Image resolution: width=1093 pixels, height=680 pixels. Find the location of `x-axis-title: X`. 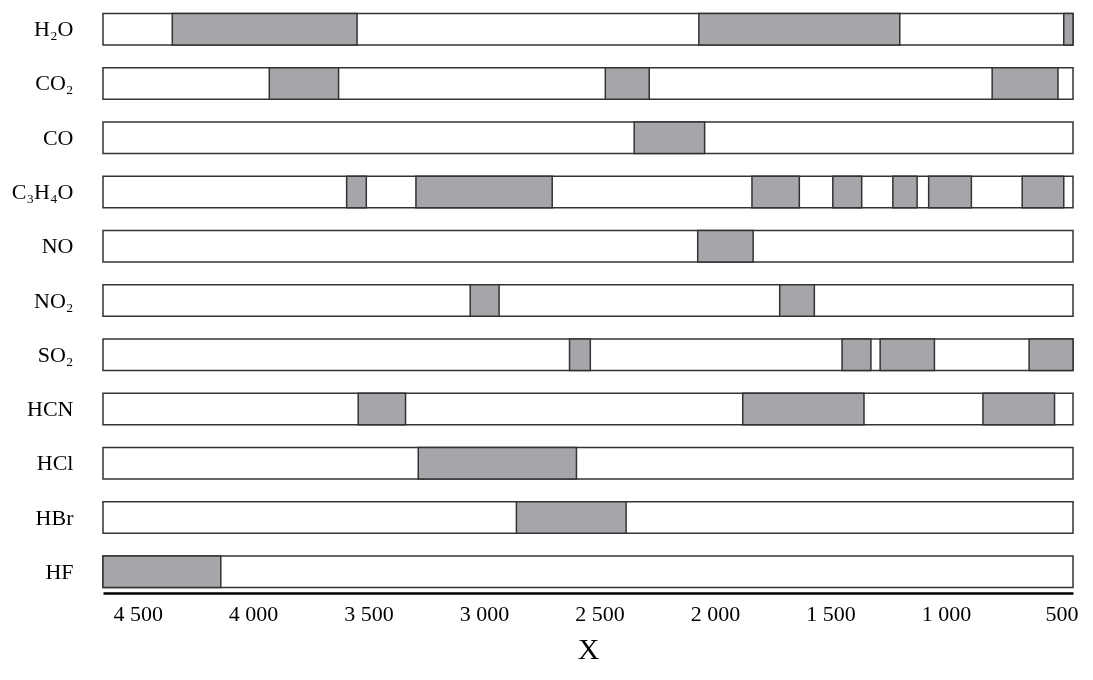

x-axis-title: X is located at coordinates (588, 648).